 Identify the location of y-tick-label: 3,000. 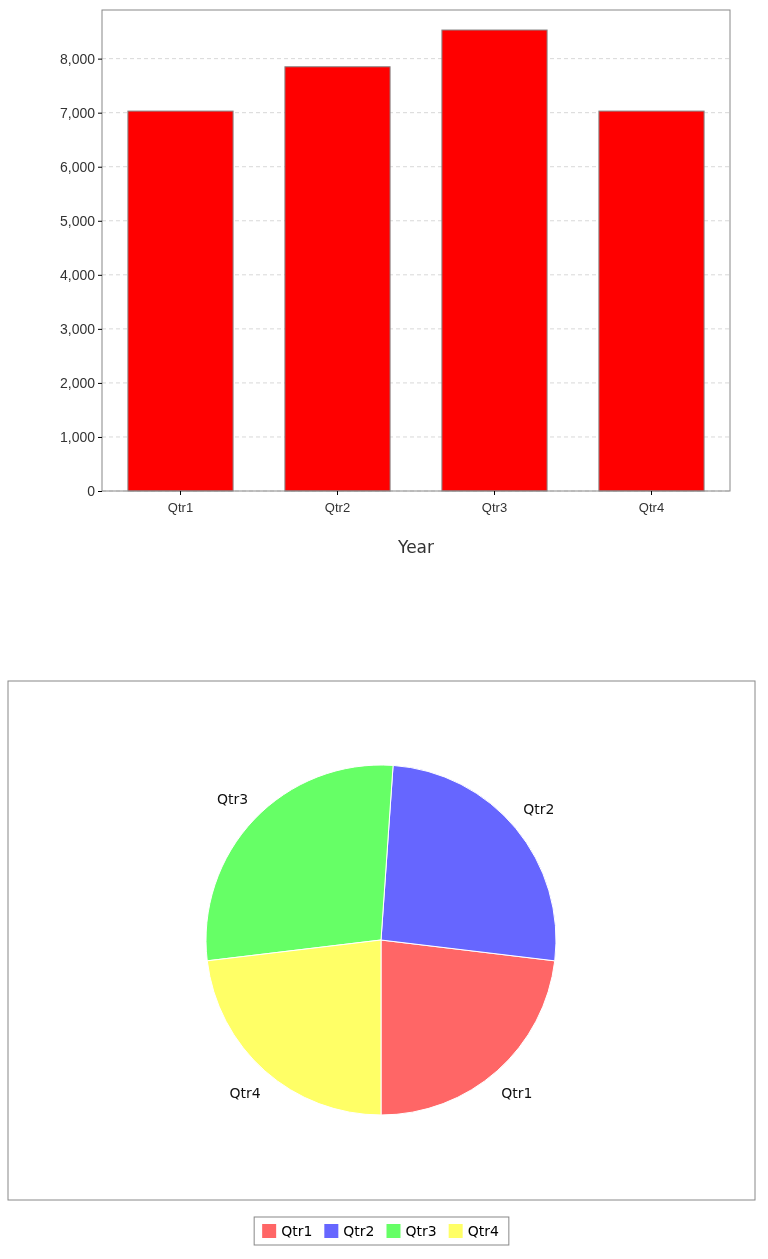
(77, 328).